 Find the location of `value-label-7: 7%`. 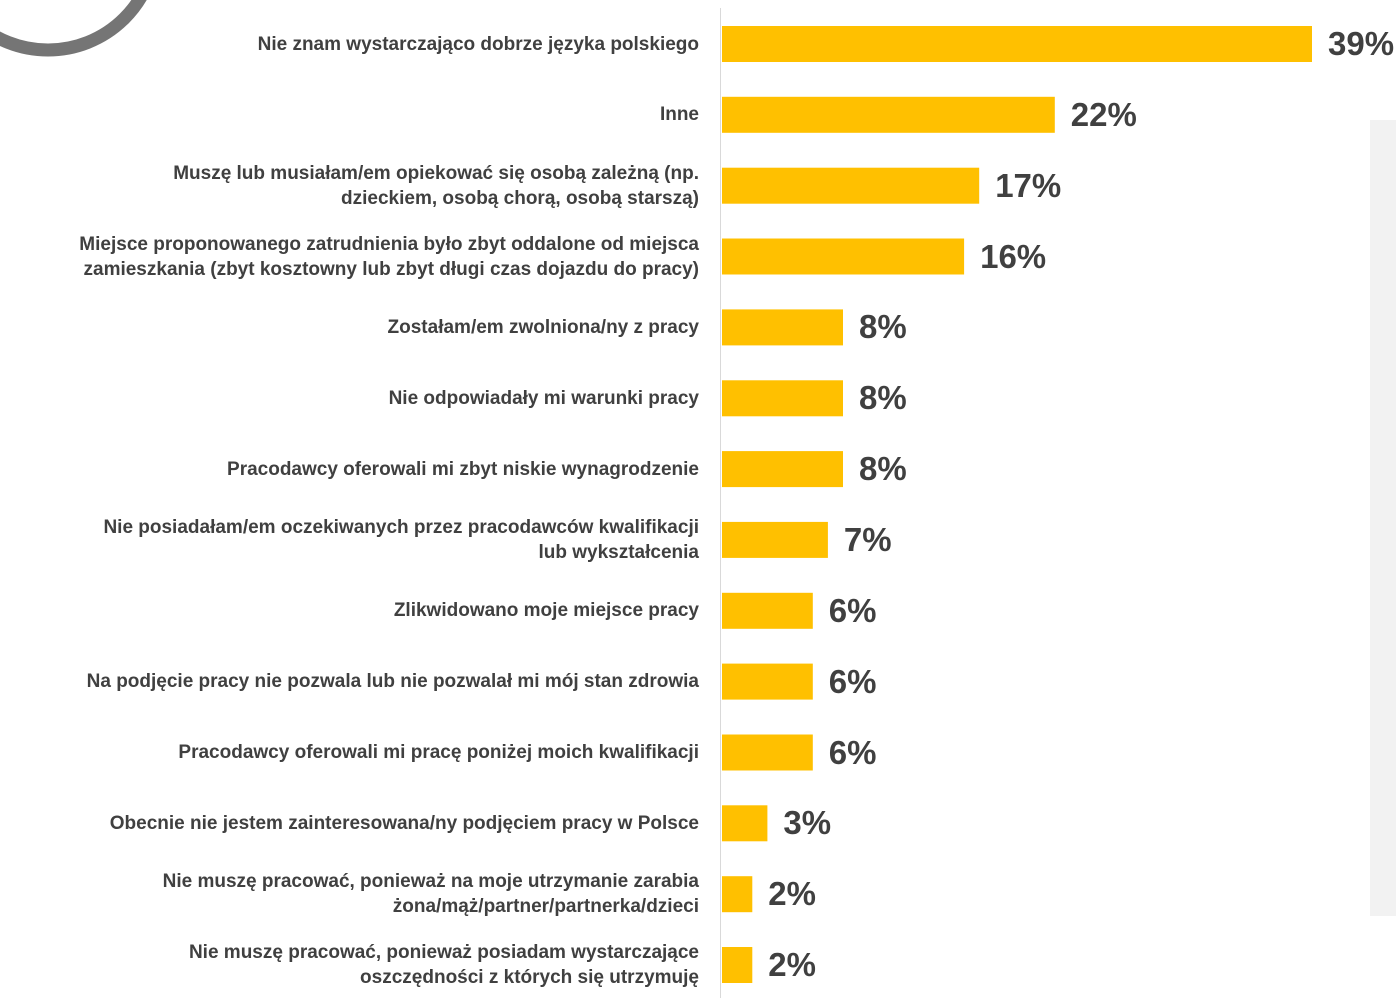

value-label-7: 7% is located at coordinates (867, 539).